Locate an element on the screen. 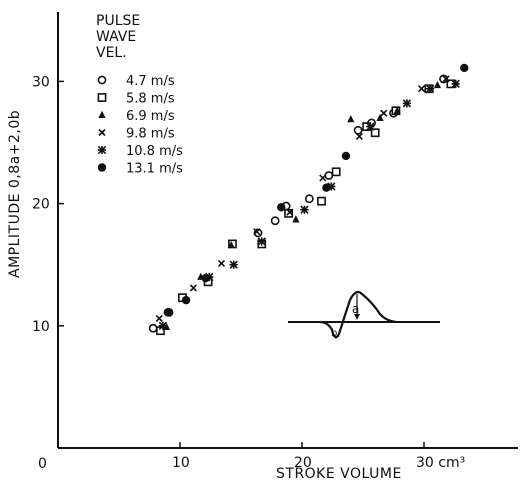  x-tick-label: 10 is located at coordinates (181, 463).